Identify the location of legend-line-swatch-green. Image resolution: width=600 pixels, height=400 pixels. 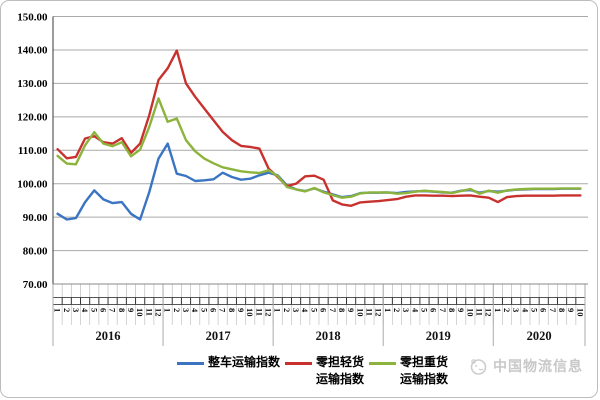
(383, 363).